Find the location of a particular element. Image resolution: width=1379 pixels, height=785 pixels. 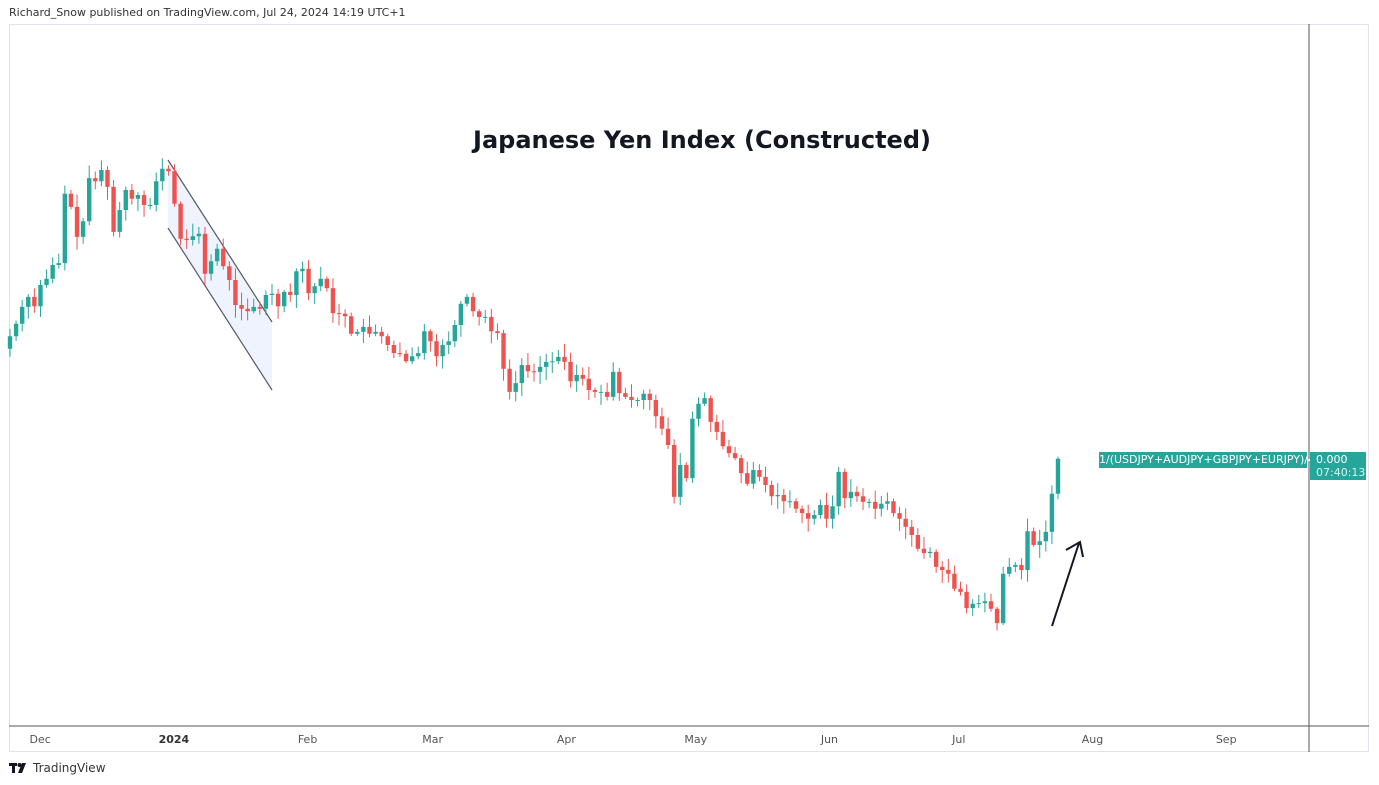

descending-channel is located at coordinates (220, 275).